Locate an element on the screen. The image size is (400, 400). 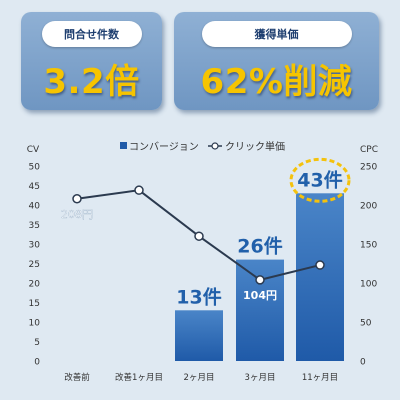
y-left-tick-label: 25 is located at coordinates (34, 265).